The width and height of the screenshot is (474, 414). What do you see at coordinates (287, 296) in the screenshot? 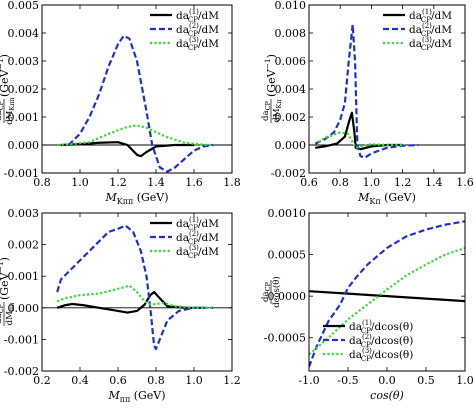
I see `y-tick-label: 0.0000` at bounding box center [287, 296].